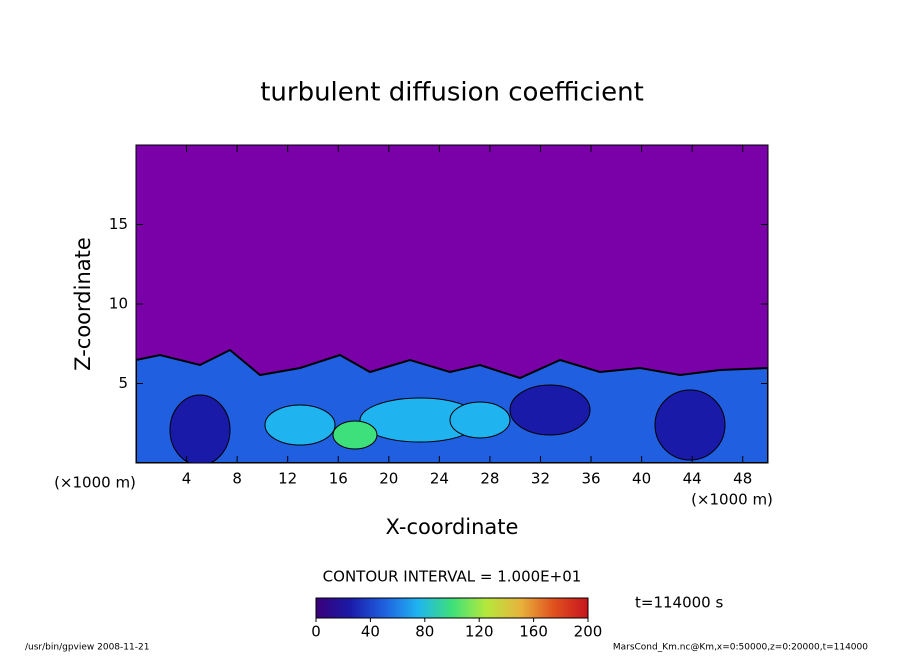  Describe the element at coordinates (489, 479) in the screenshot. I see `x-tick-label: 28` at that location.